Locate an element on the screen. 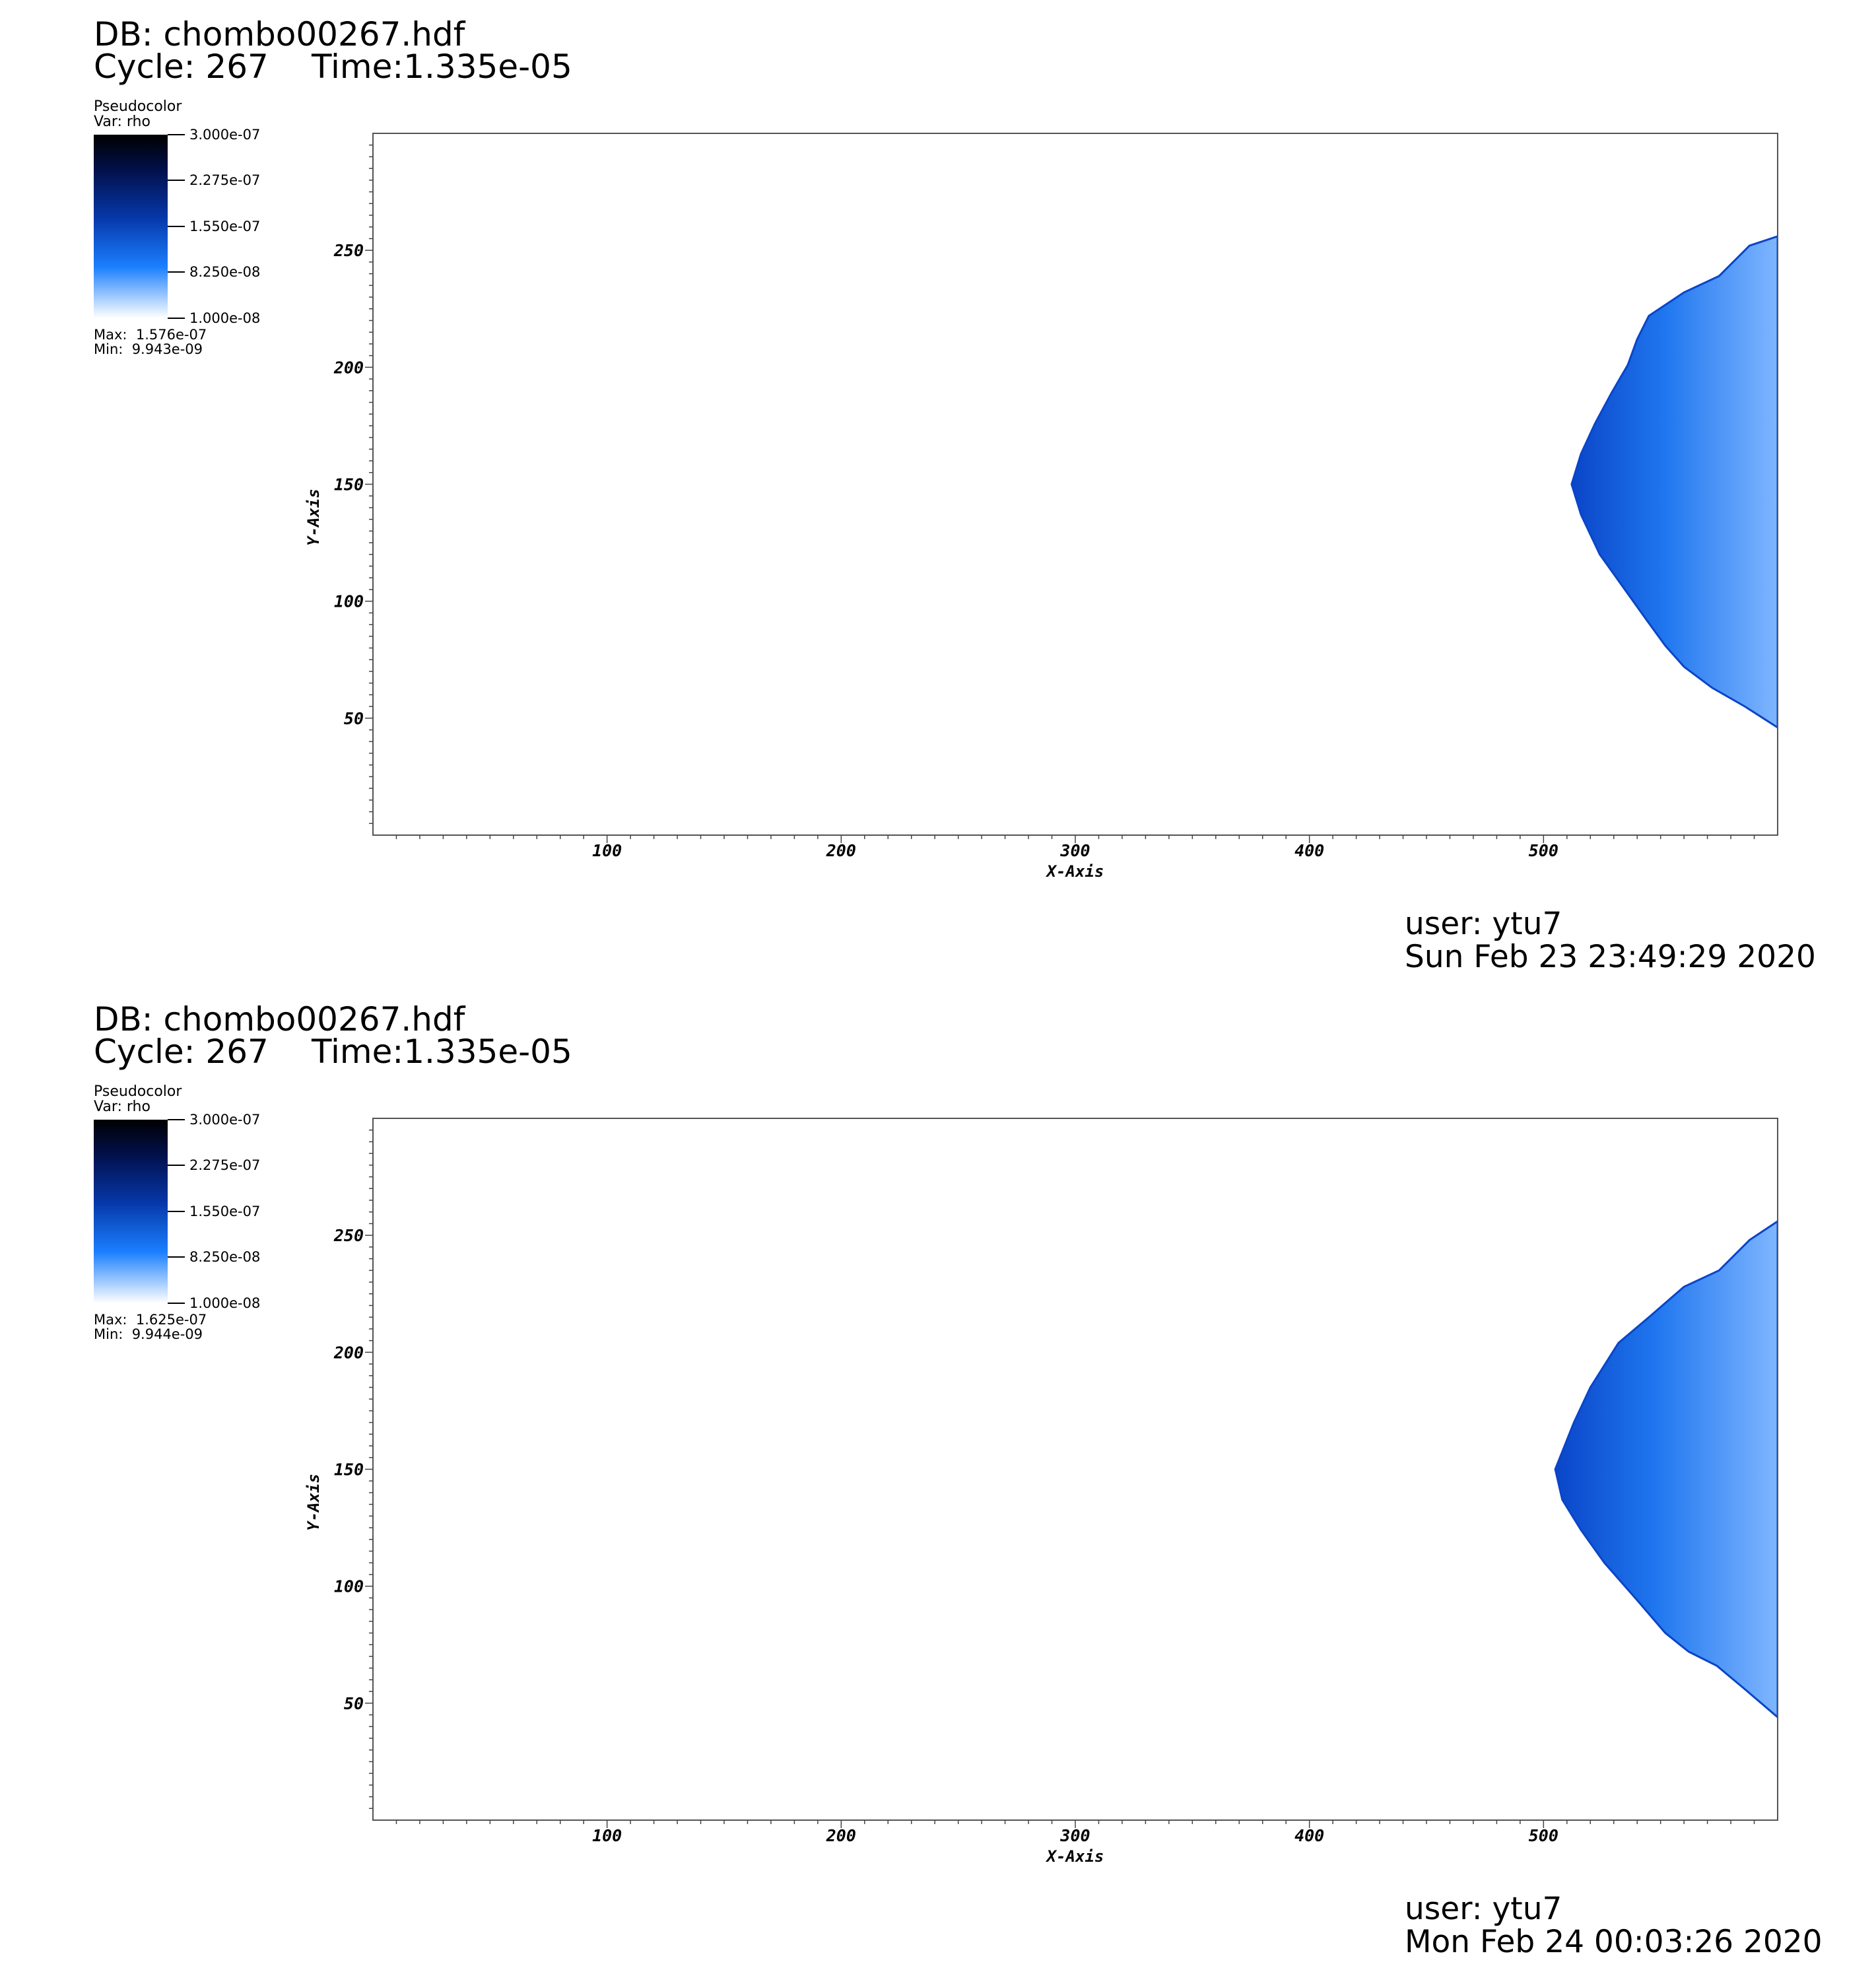 The image size is (1876, 1970). legend-max: Max: 1.625e-07 is located at coordinates (150, 1320).